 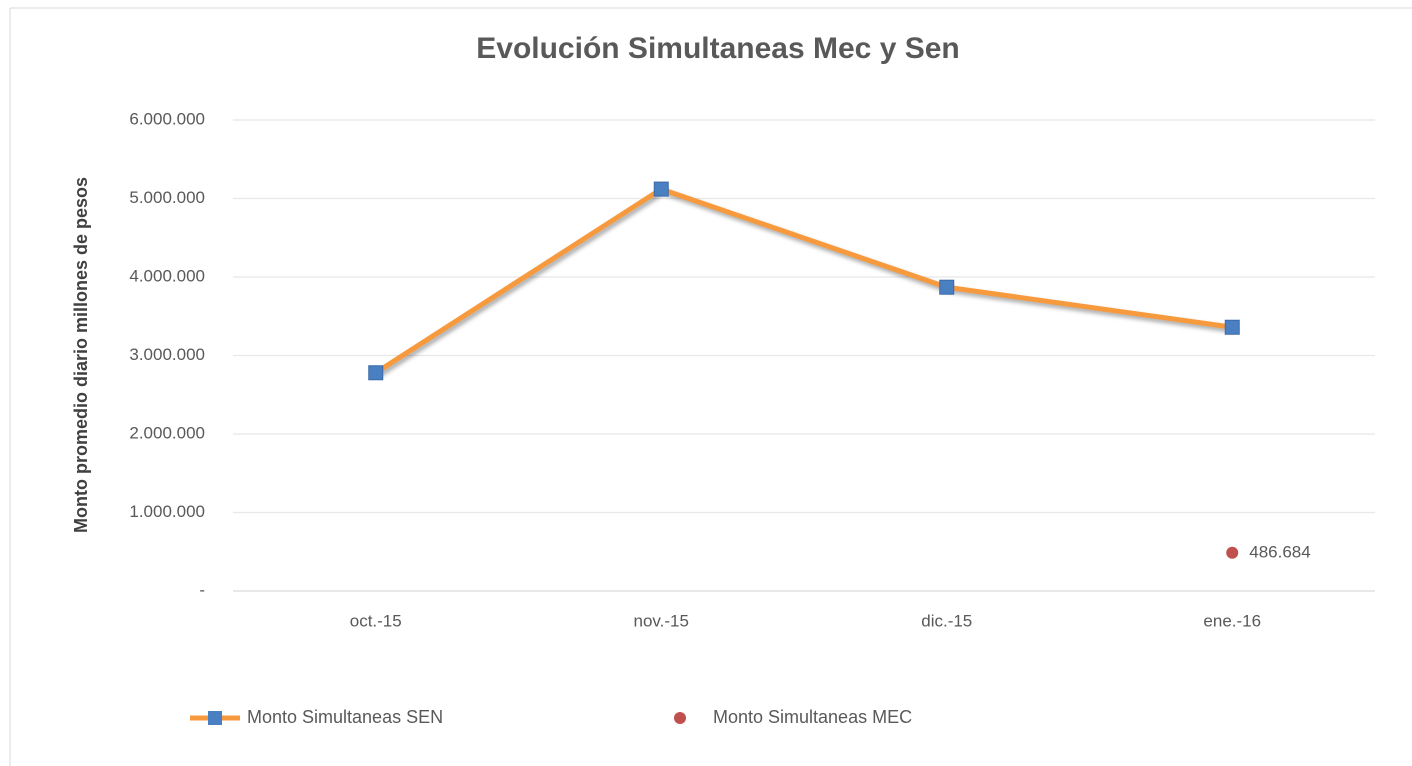 What do you see at coordinates (81, 355) in the screenshot?
I see `y-axis-title: Monto promedio diario millones de pesos` at bounding box center [81, 355].